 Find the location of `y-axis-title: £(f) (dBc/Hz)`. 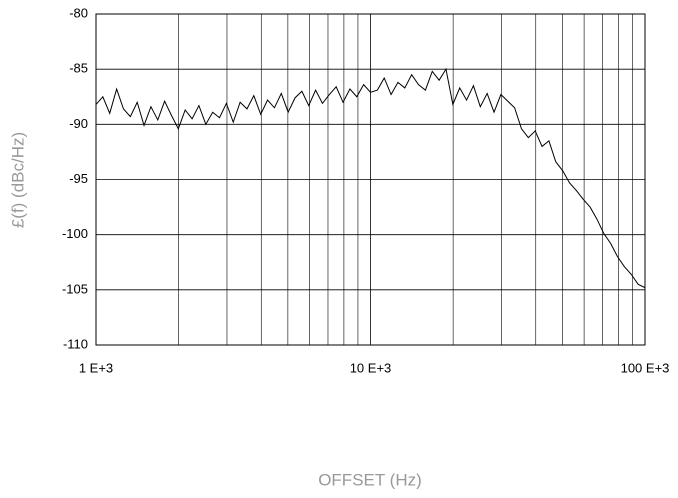

y-axis-title: £(f) (dBc/Hz) is located at coordinates (17, 180).